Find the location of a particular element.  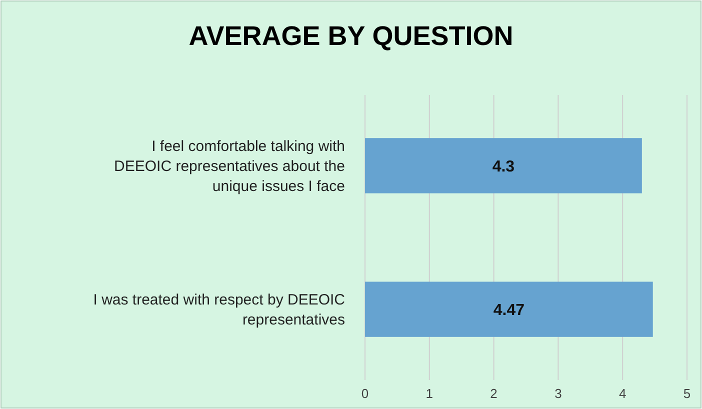

x-tick-label: 5 is located at coordinates (687, 393).